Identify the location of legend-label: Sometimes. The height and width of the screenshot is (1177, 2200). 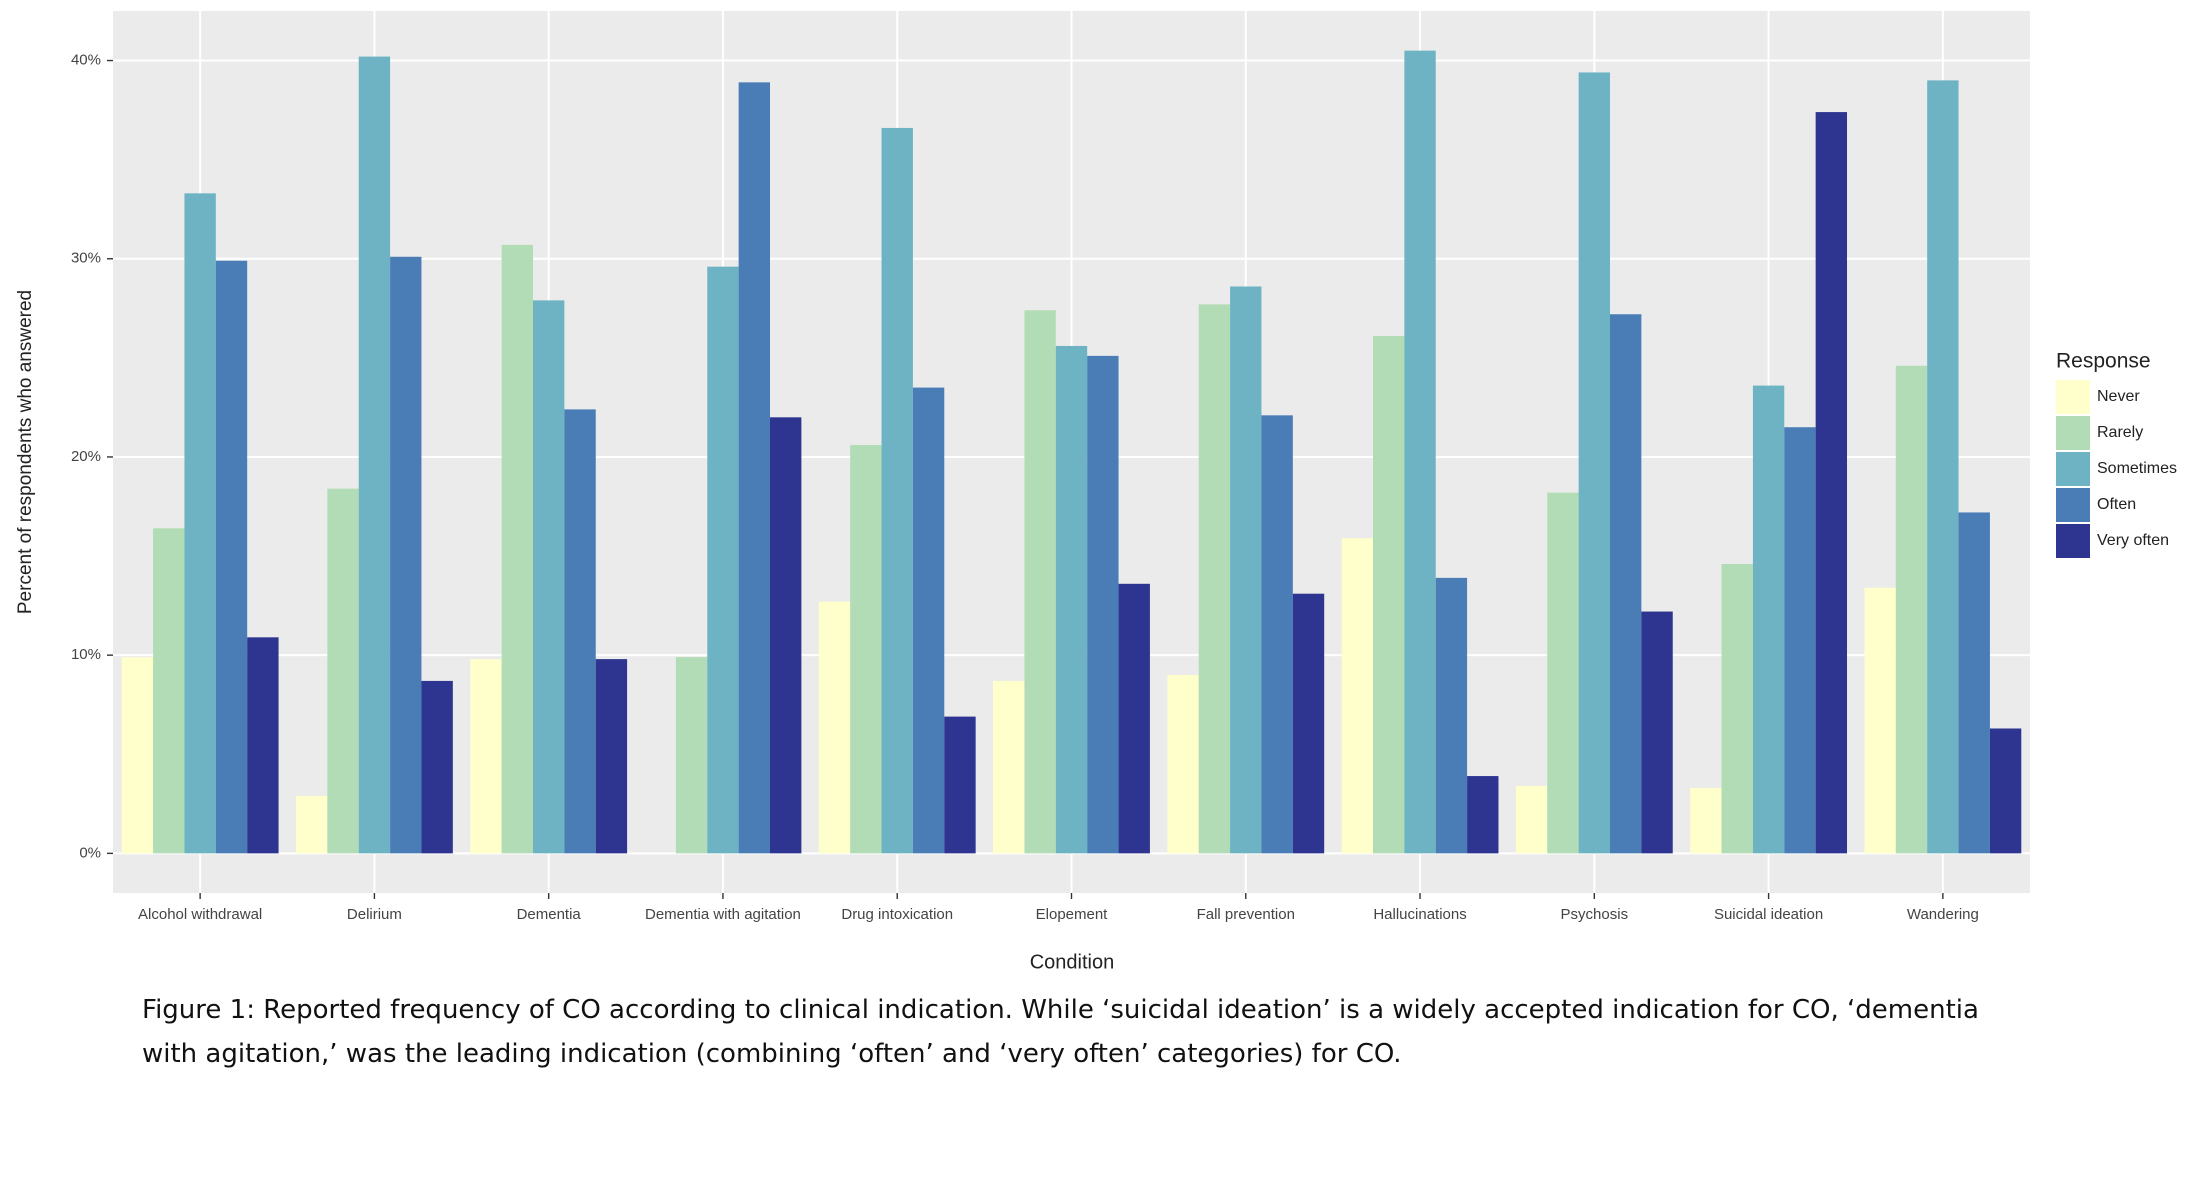
(2137, 468).